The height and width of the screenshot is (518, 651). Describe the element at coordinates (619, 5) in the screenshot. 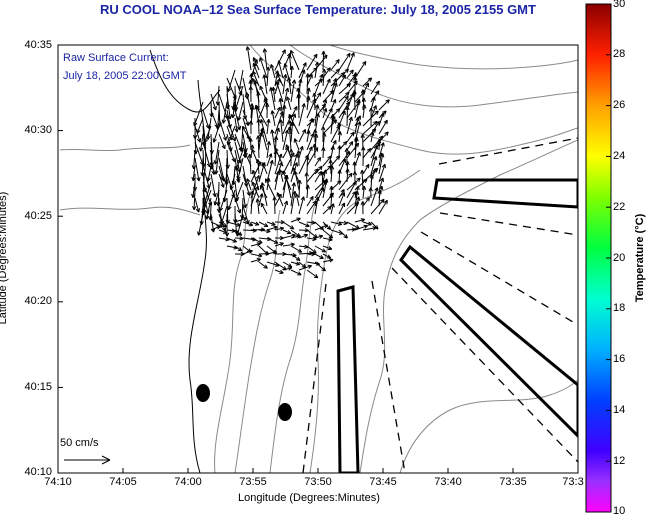

I see `colorbar-tick-label: 30` at that location.